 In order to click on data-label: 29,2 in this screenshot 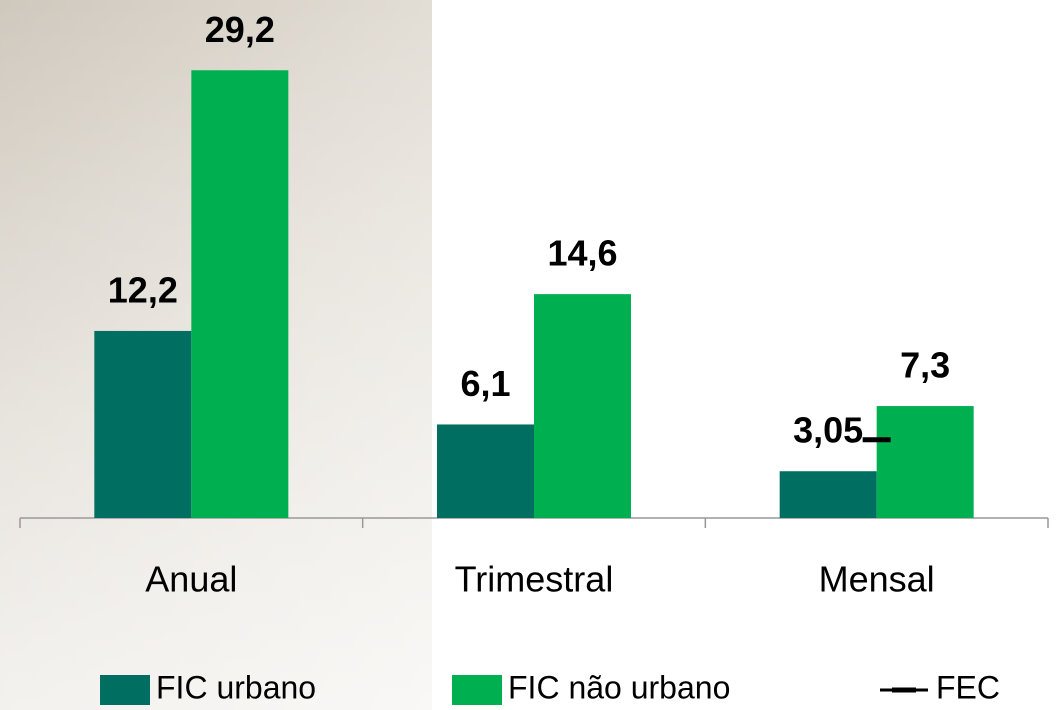, I will do `click(240, 29)`.